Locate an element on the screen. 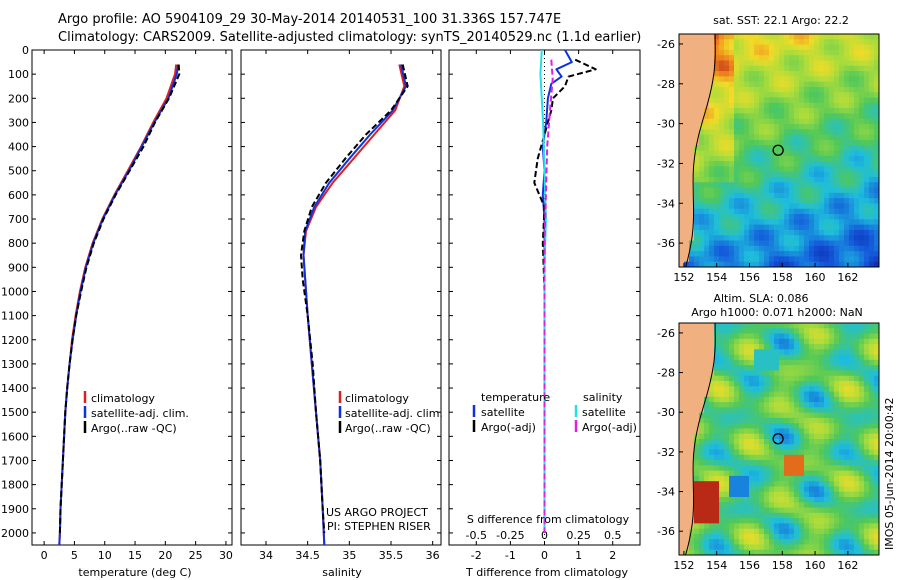  sst-map-title: sat. SST: 22.1 Argo: 22.2 is located at coordinates (781, 20).